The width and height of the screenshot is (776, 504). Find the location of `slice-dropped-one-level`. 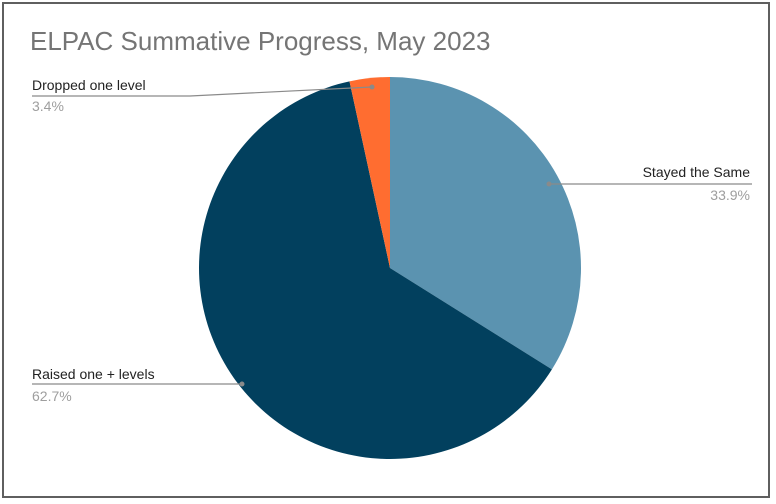

slice-dropped-one-level is located at coordinates (369, 172).